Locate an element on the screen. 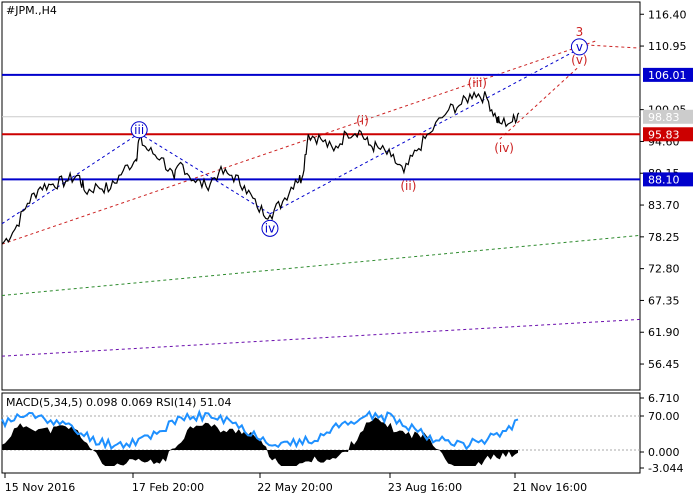  price-tick-label-9: 61.90 is located at coordinates (664, 332).